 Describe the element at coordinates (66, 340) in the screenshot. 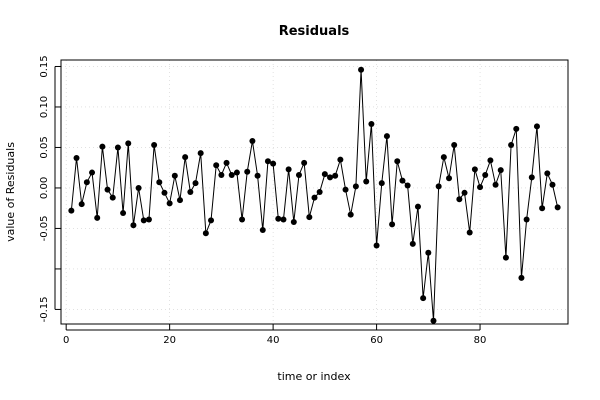

I see `x-tick-label: 0` at that location.